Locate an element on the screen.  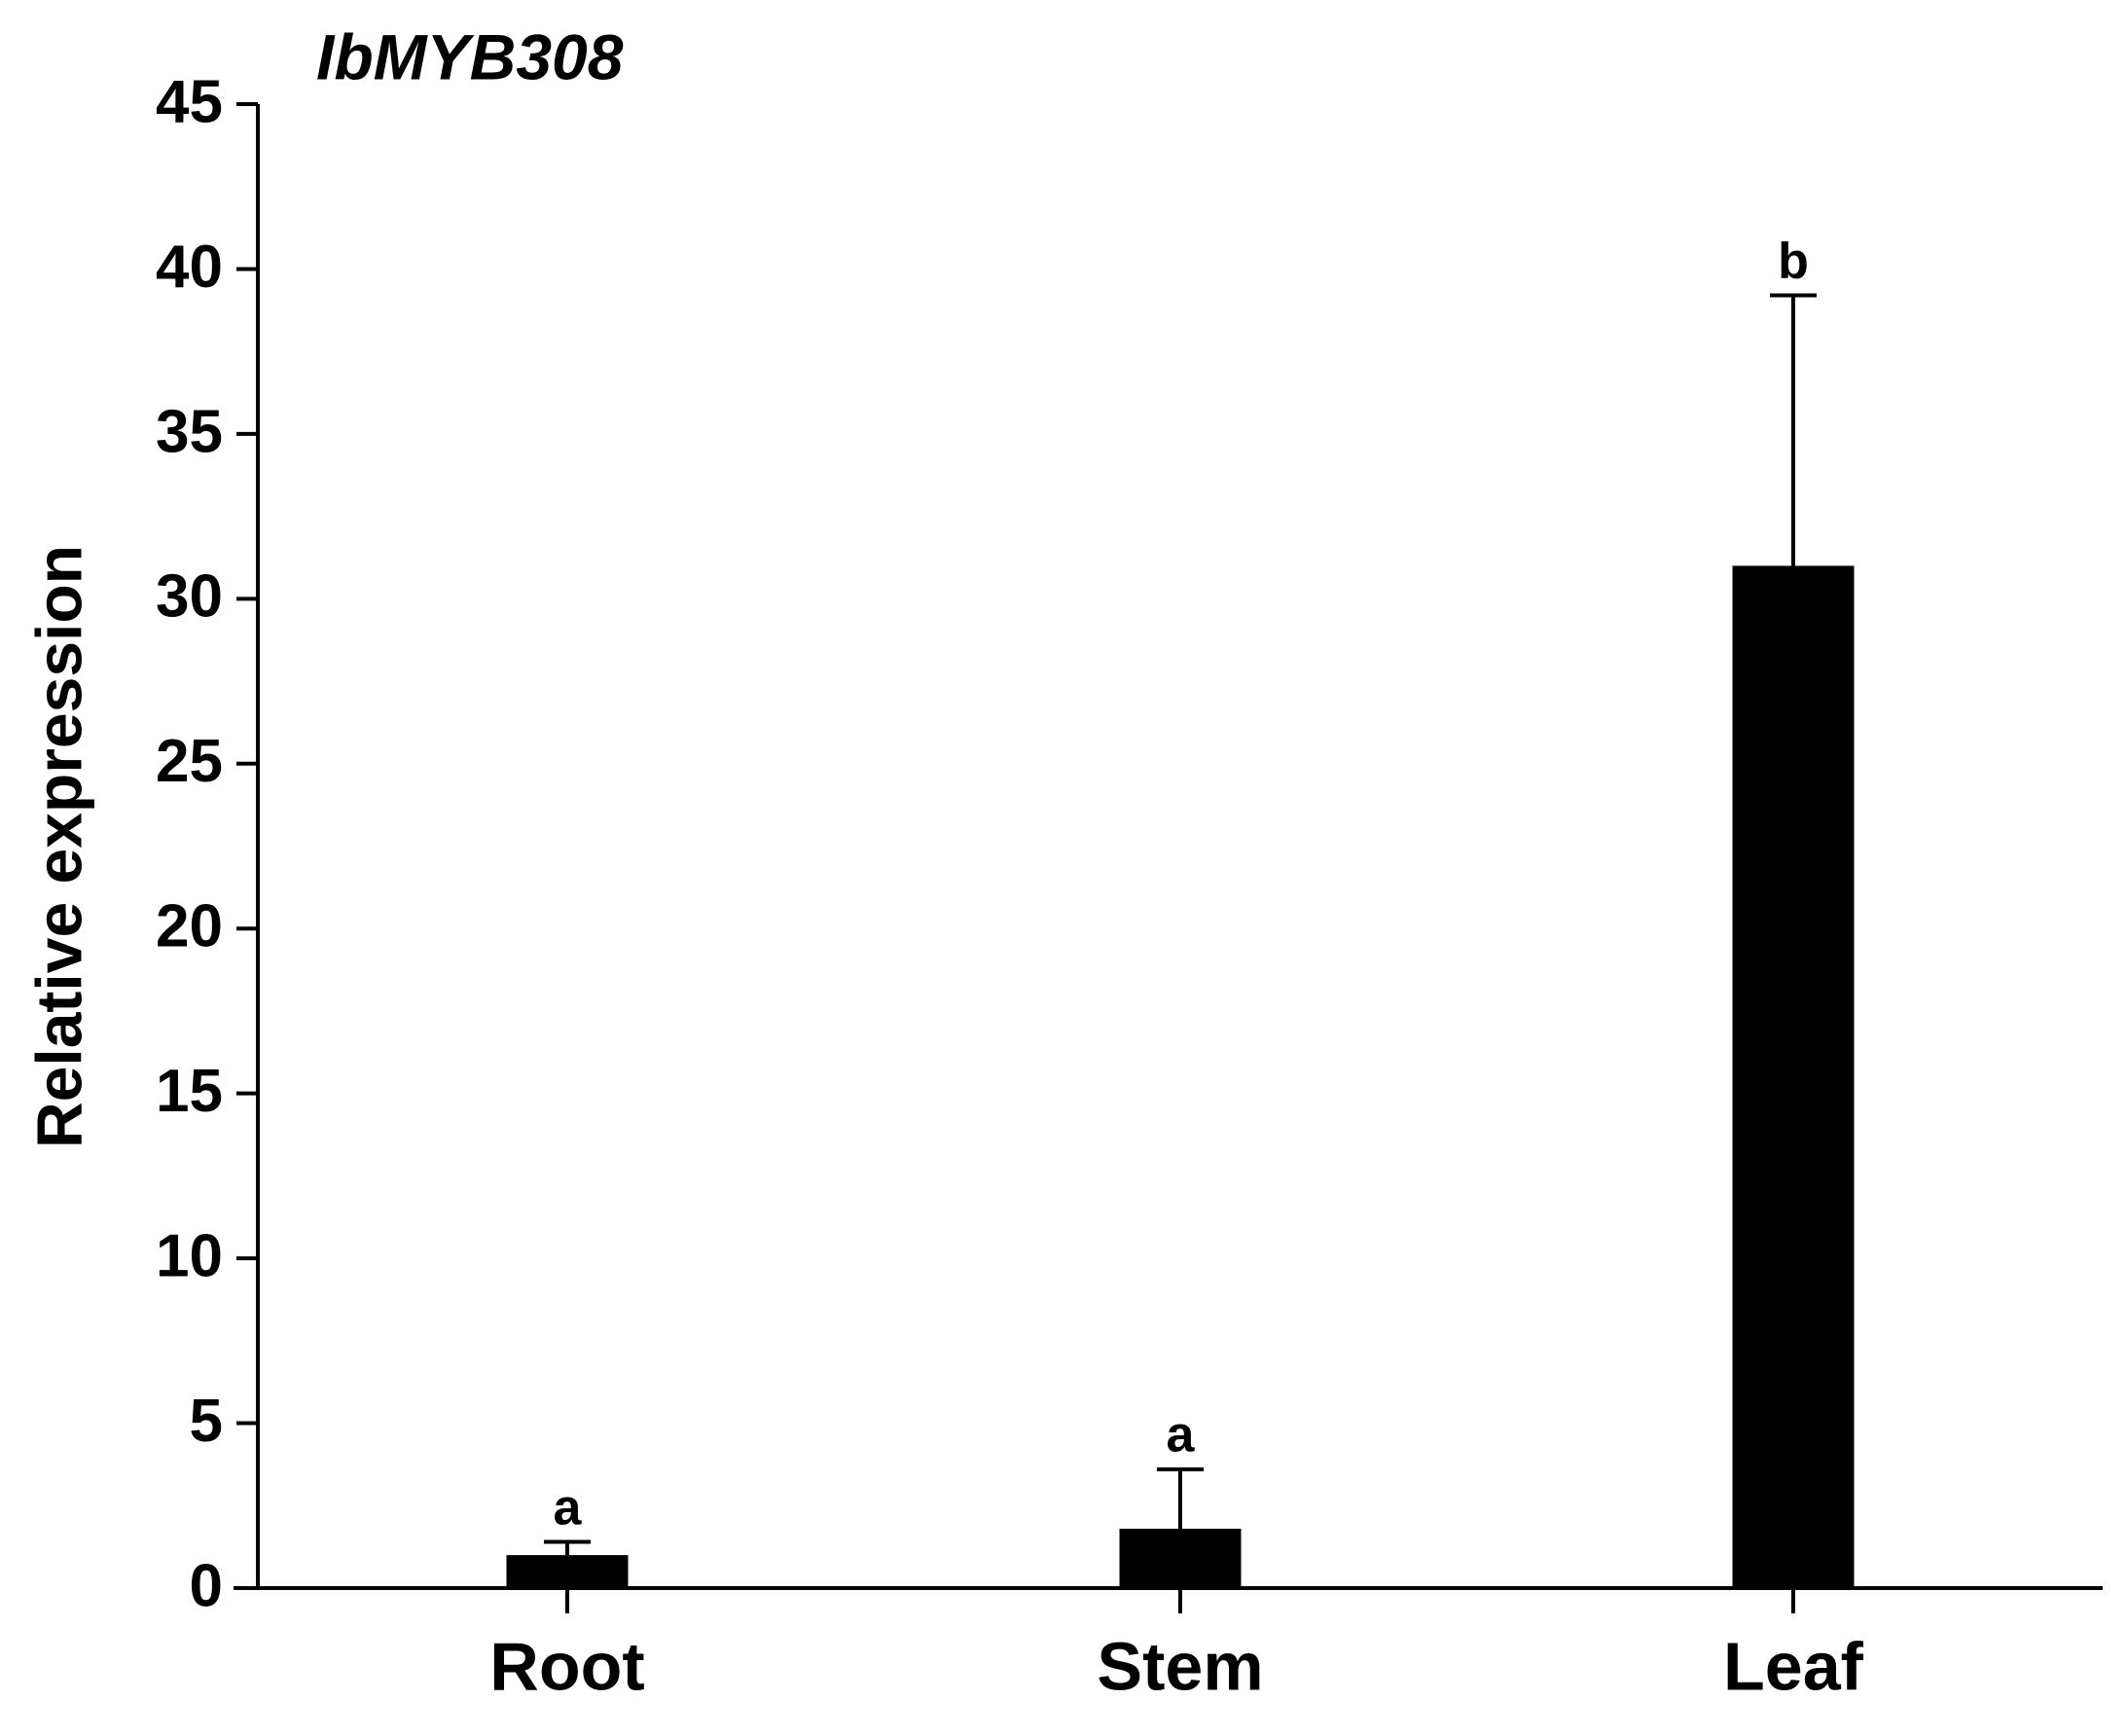
y-axis-label: Relative expression is located at coordinates (58, 847).